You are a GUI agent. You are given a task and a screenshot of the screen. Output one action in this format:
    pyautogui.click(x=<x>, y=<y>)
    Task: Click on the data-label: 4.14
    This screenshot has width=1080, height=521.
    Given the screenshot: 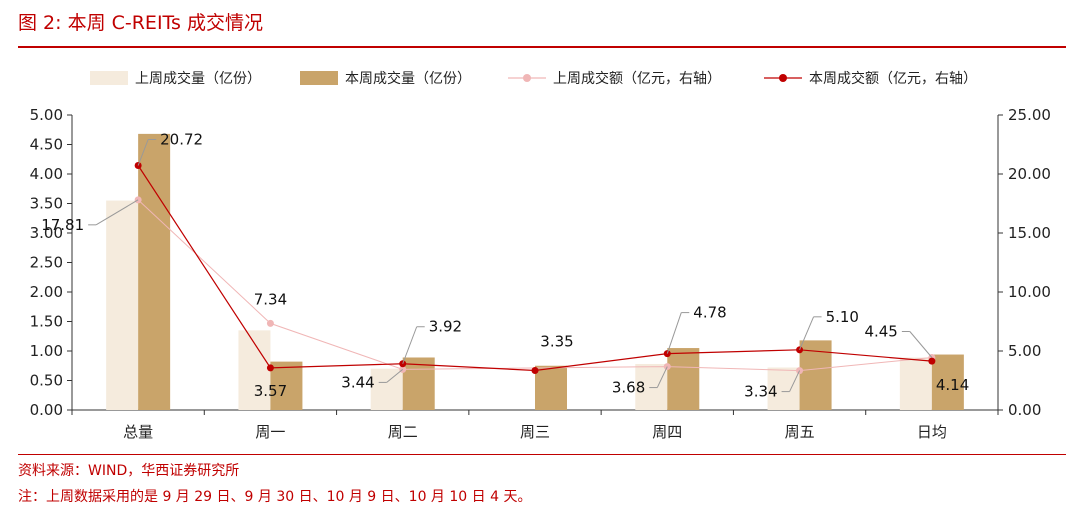 What is the action you would take?
    pyautogui.click(x=952, y=385)
    